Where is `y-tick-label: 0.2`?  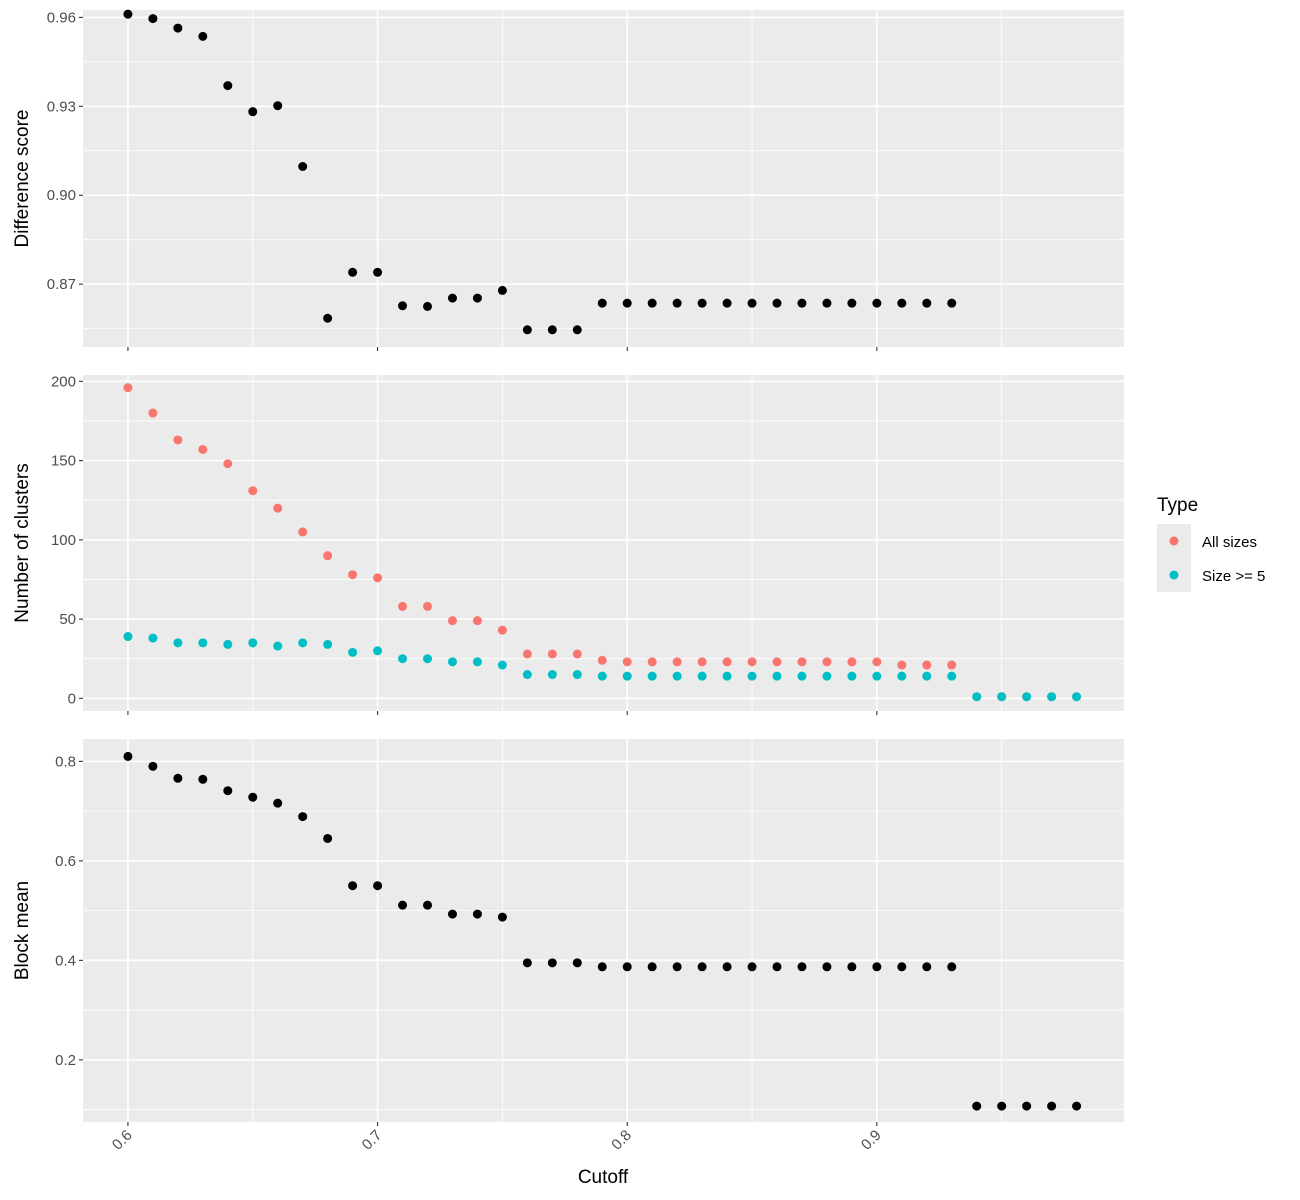 y-tick-label: 0.2 is located at coordinates (65, 1060).